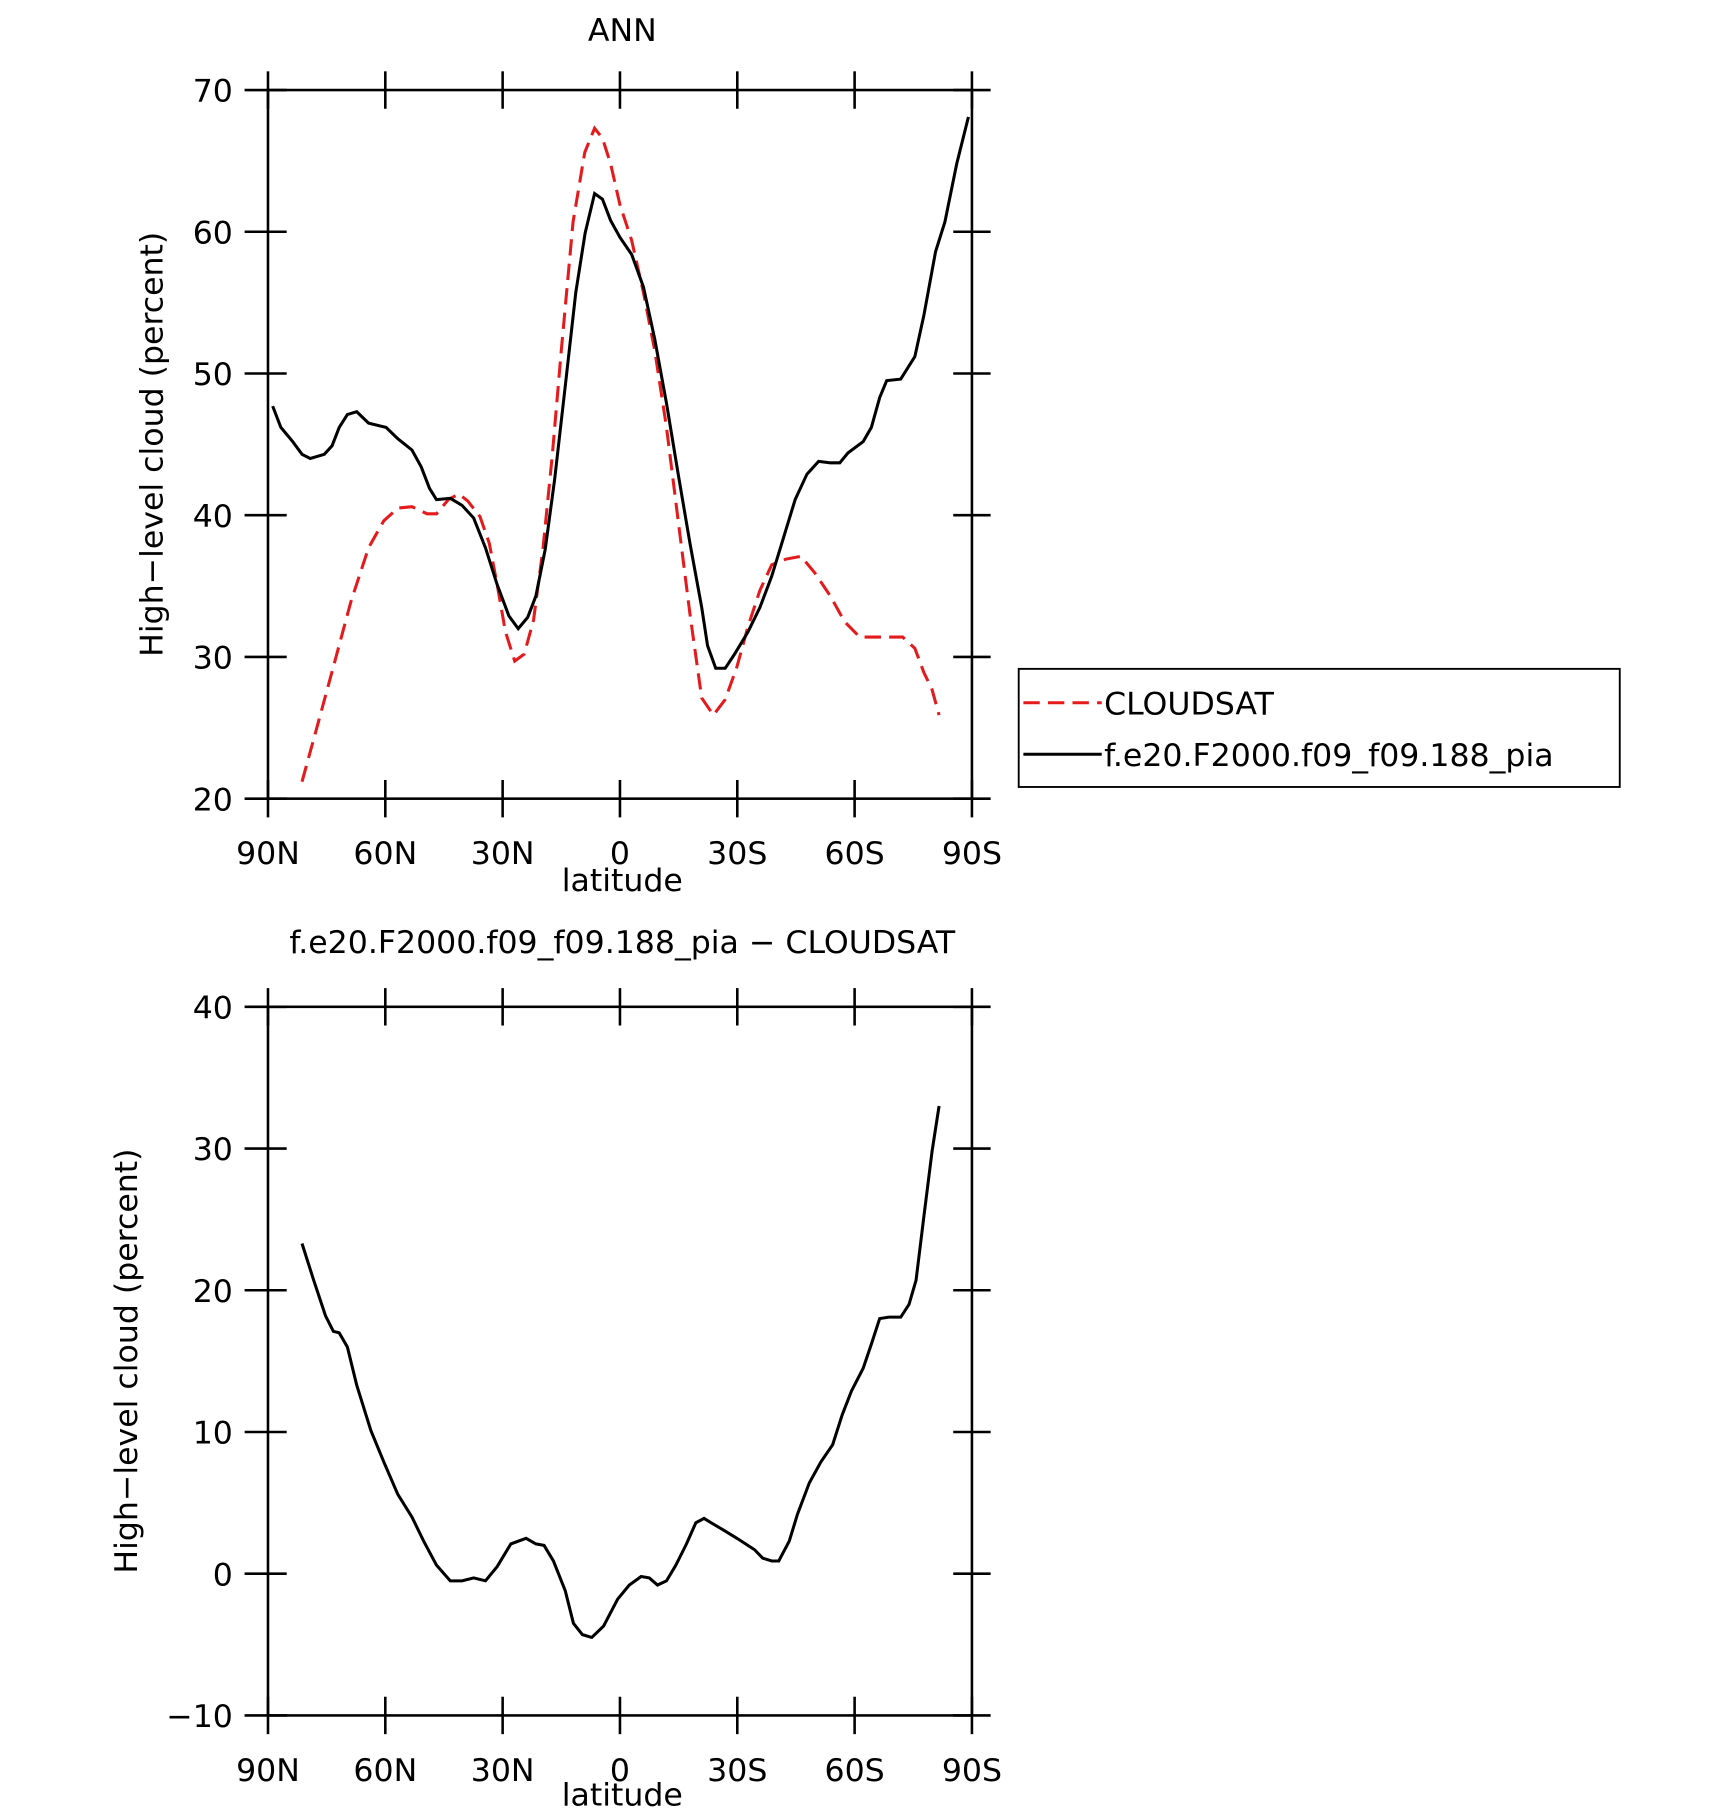  What do you see at coordinates (1329, 756) in the screenshot?
I see `legend-label: f.e20.F2000.f09_f09.188_pia` at bounding box center [1329, 756].